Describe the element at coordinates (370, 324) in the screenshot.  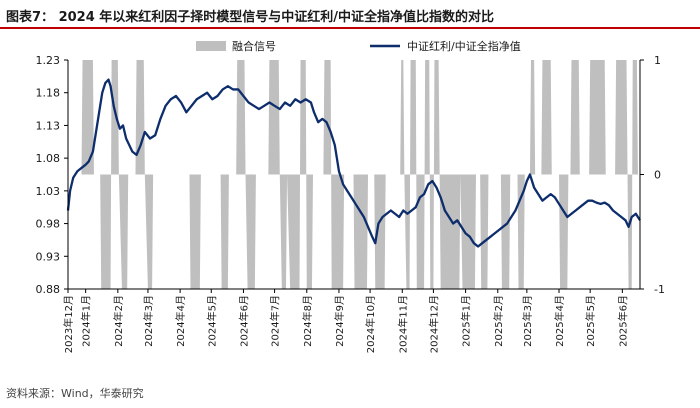
I see `x-tick-label: 2024年10月` at that location.